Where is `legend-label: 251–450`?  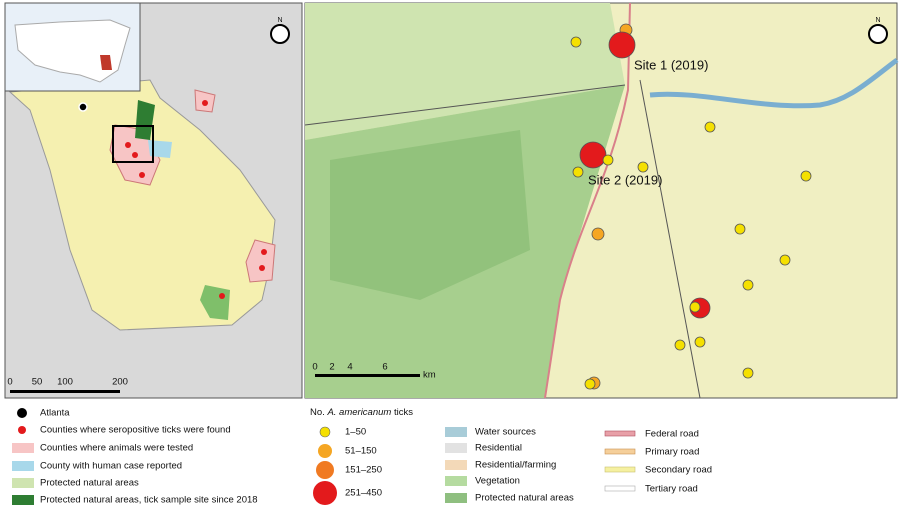 legend-label: 251–450 is located at coordinates (363, 493).